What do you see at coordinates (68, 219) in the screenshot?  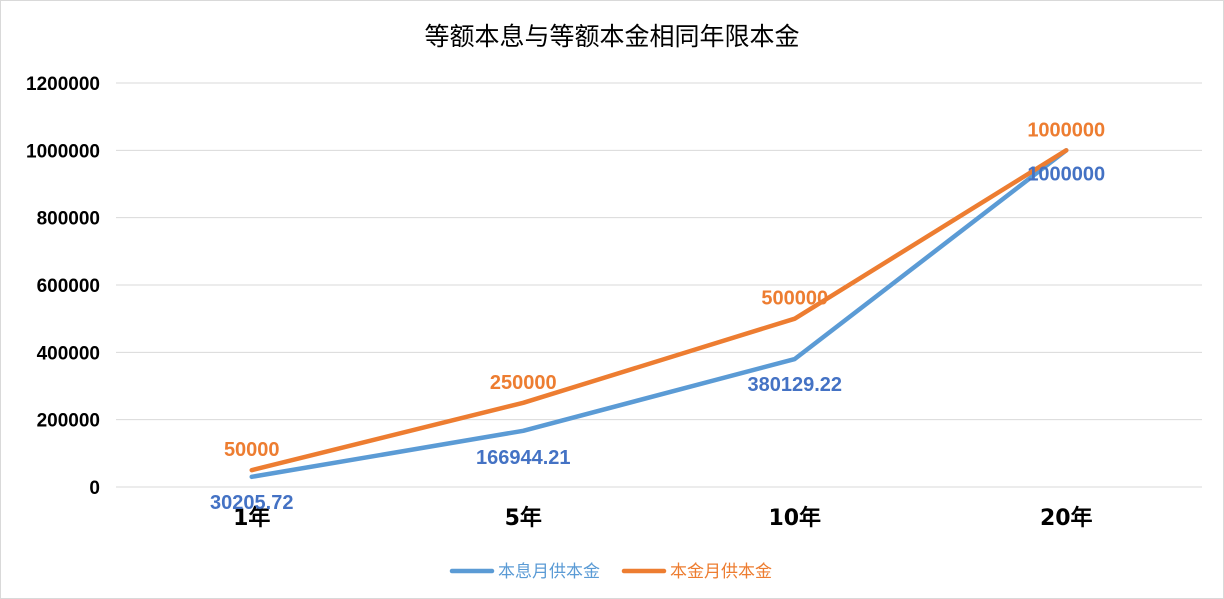 I see `y-tick-label: 800000` at bounding box center [68, 219].